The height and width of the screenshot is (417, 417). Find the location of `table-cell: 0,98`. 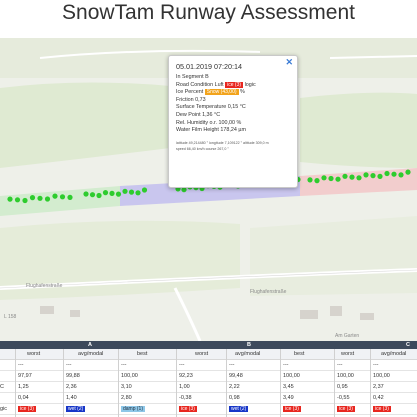

table-cell: 0,98 is located at coordinates (234, 398).